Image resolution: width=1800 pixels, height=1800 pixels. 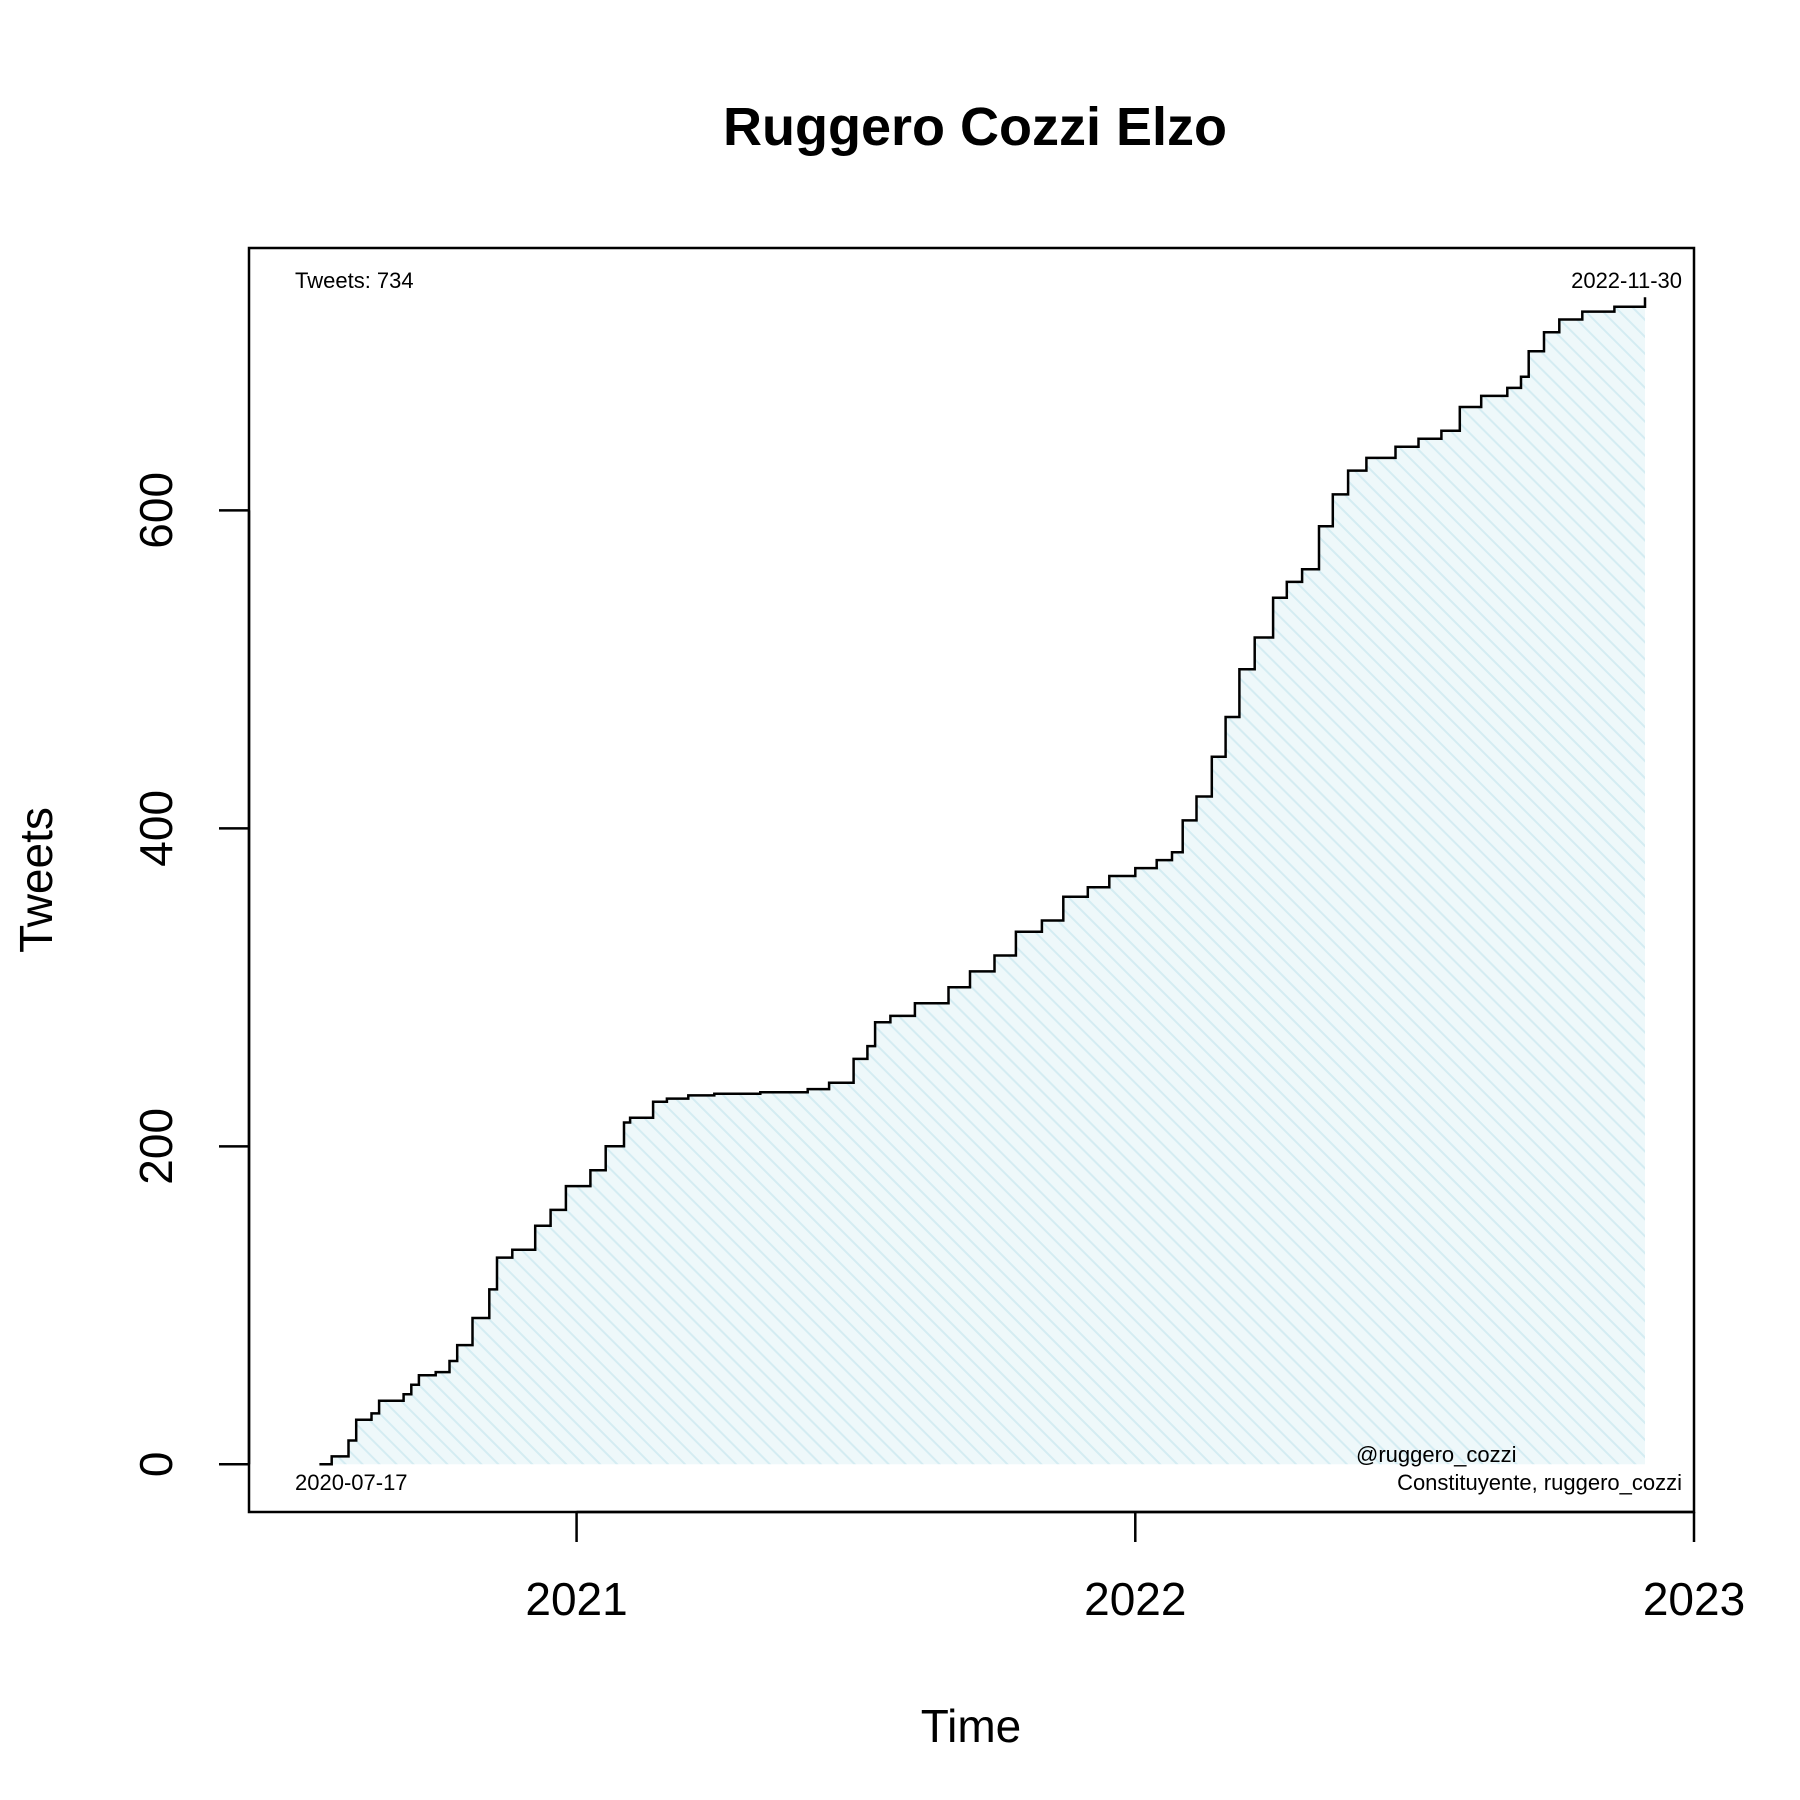 What do you see at coordinates (156, 1146) in the screenshot?
I see `y-tick-label-200: 200` at bounding box center [156, 1146].